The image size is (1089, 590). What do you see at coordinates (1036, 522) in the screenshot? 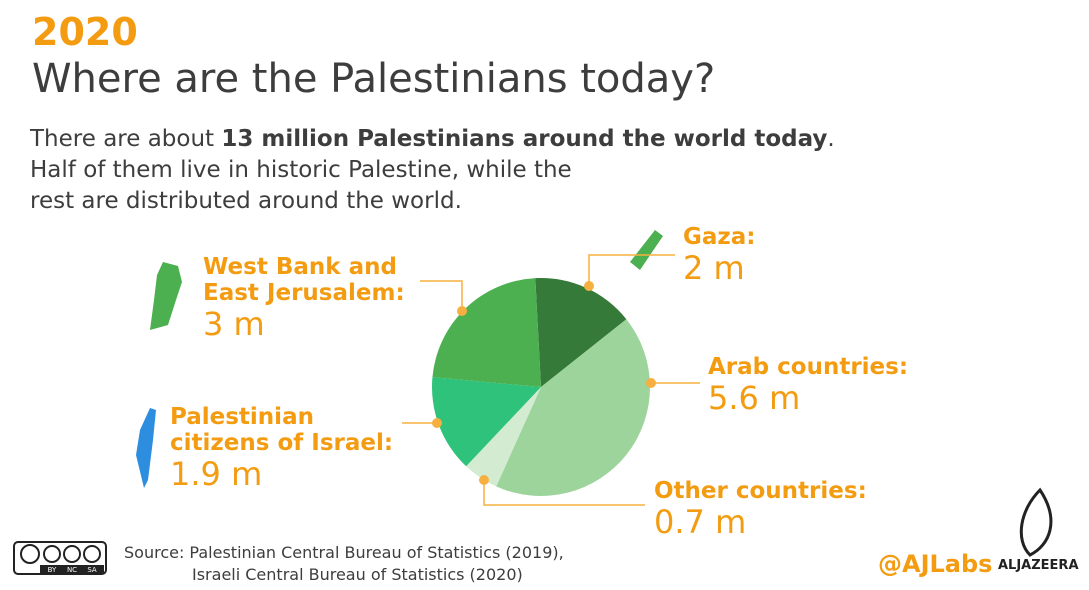
I see `logo` at bounding box center [1036, 522].